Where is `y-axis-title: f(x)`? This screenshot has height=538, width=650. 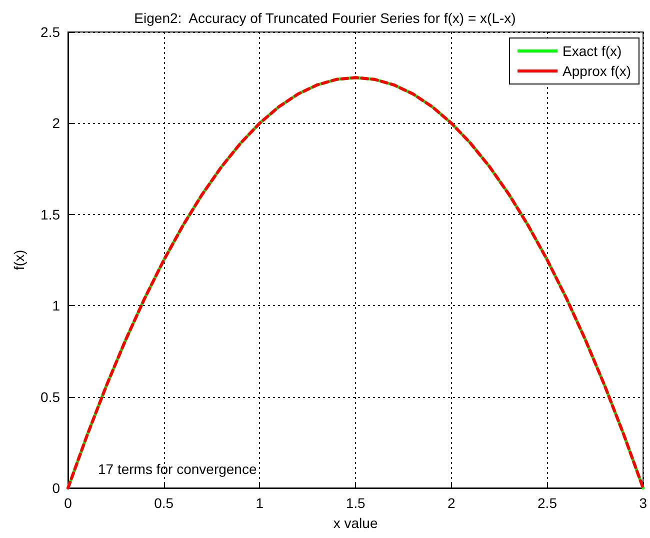
y-axis-title: f(x) is located at coordinates (19, 260).